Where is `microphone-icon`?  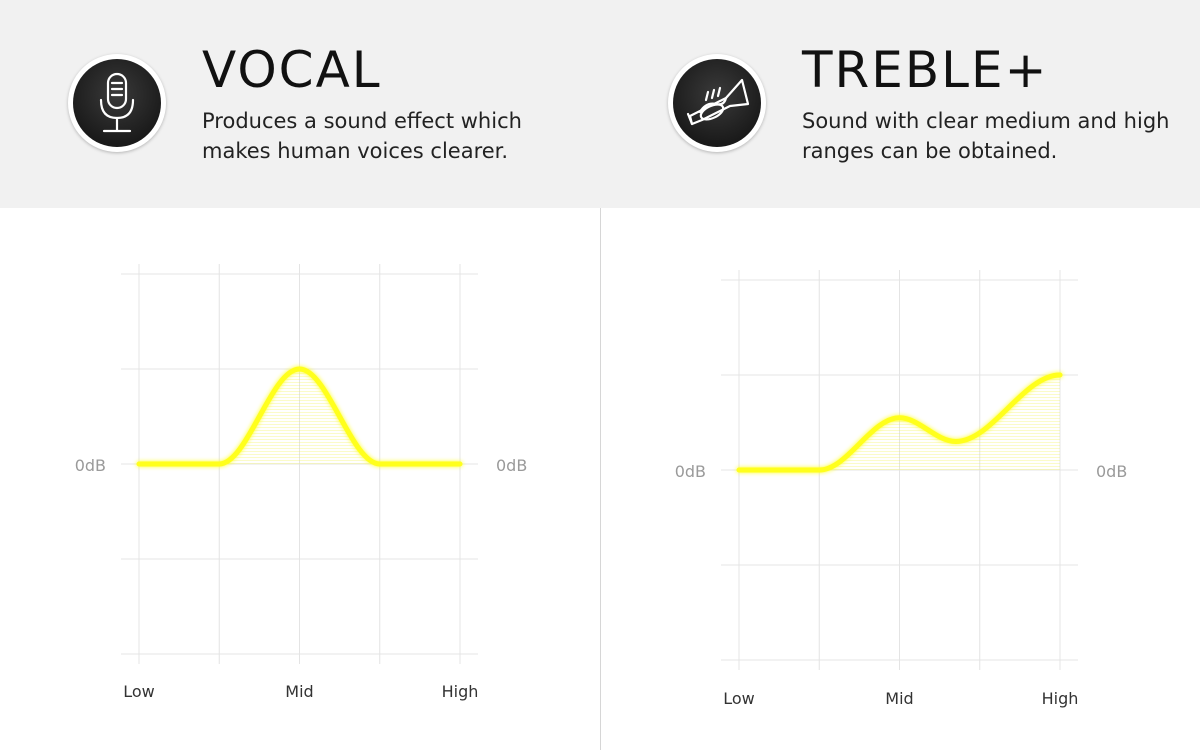 microphone-icon is located at coordinates (117, 102).